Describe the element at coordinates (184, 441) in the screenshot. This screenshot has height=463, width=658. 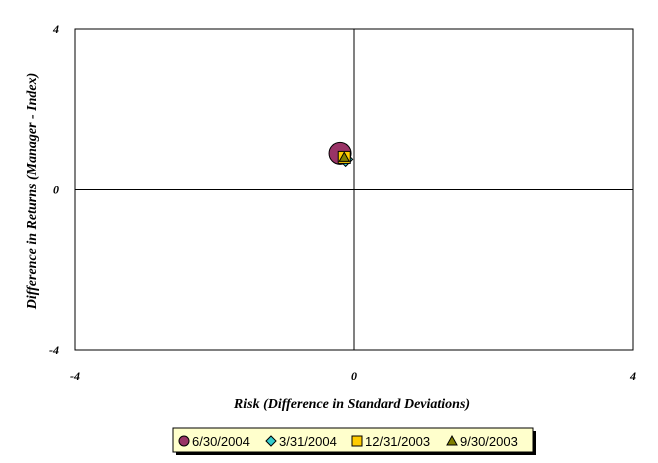
I see `legend-marker-circle` at that location.